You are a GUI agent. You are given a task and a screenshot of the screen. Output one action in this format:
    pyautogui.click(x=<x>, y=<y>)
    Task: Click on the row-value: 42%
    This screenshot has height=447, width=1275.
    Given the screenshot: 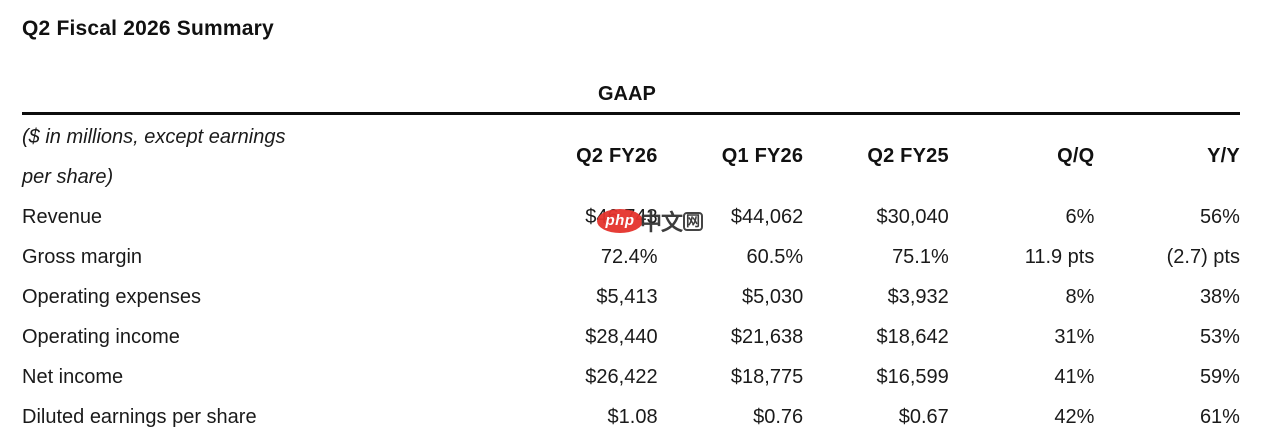 What is the action you would take?
    pyautogui.click(x=1074, y=416)
    